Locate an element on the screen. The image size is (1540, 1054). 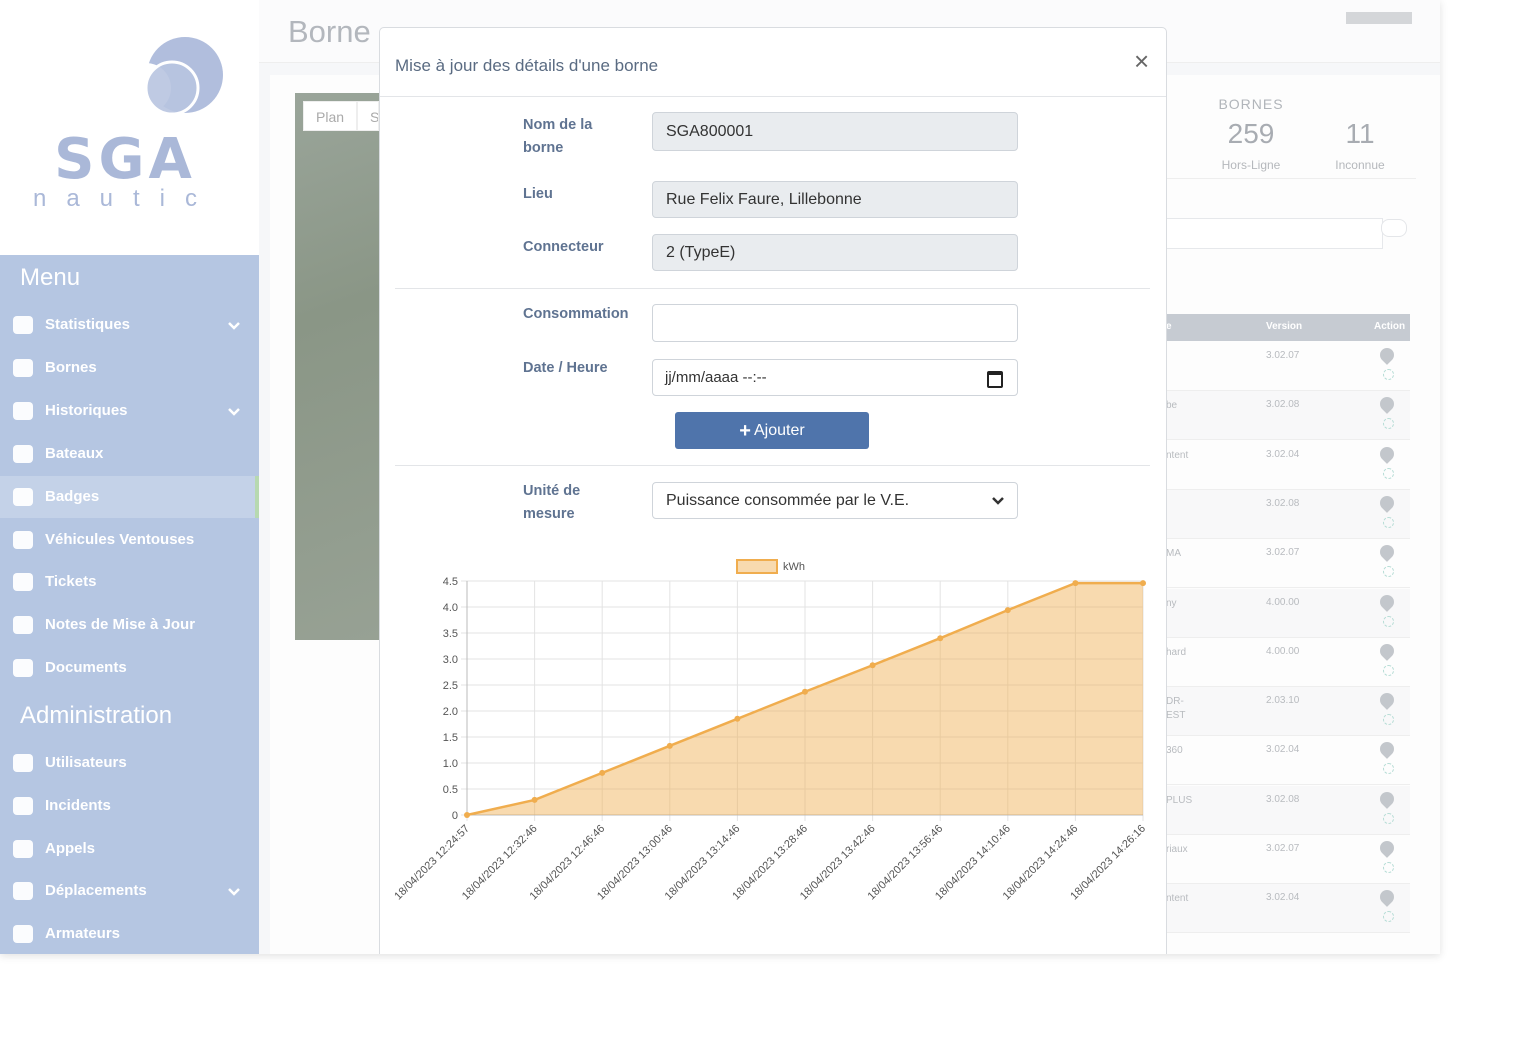
row-name: PLUS is located at coordinates (1179, 800).